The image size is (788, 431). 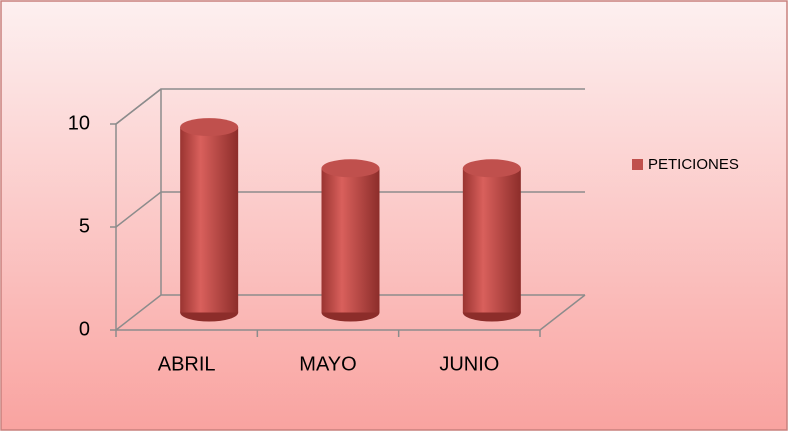 I want to click on x-tick-label: ABRIL, so click(x=187, y=364).